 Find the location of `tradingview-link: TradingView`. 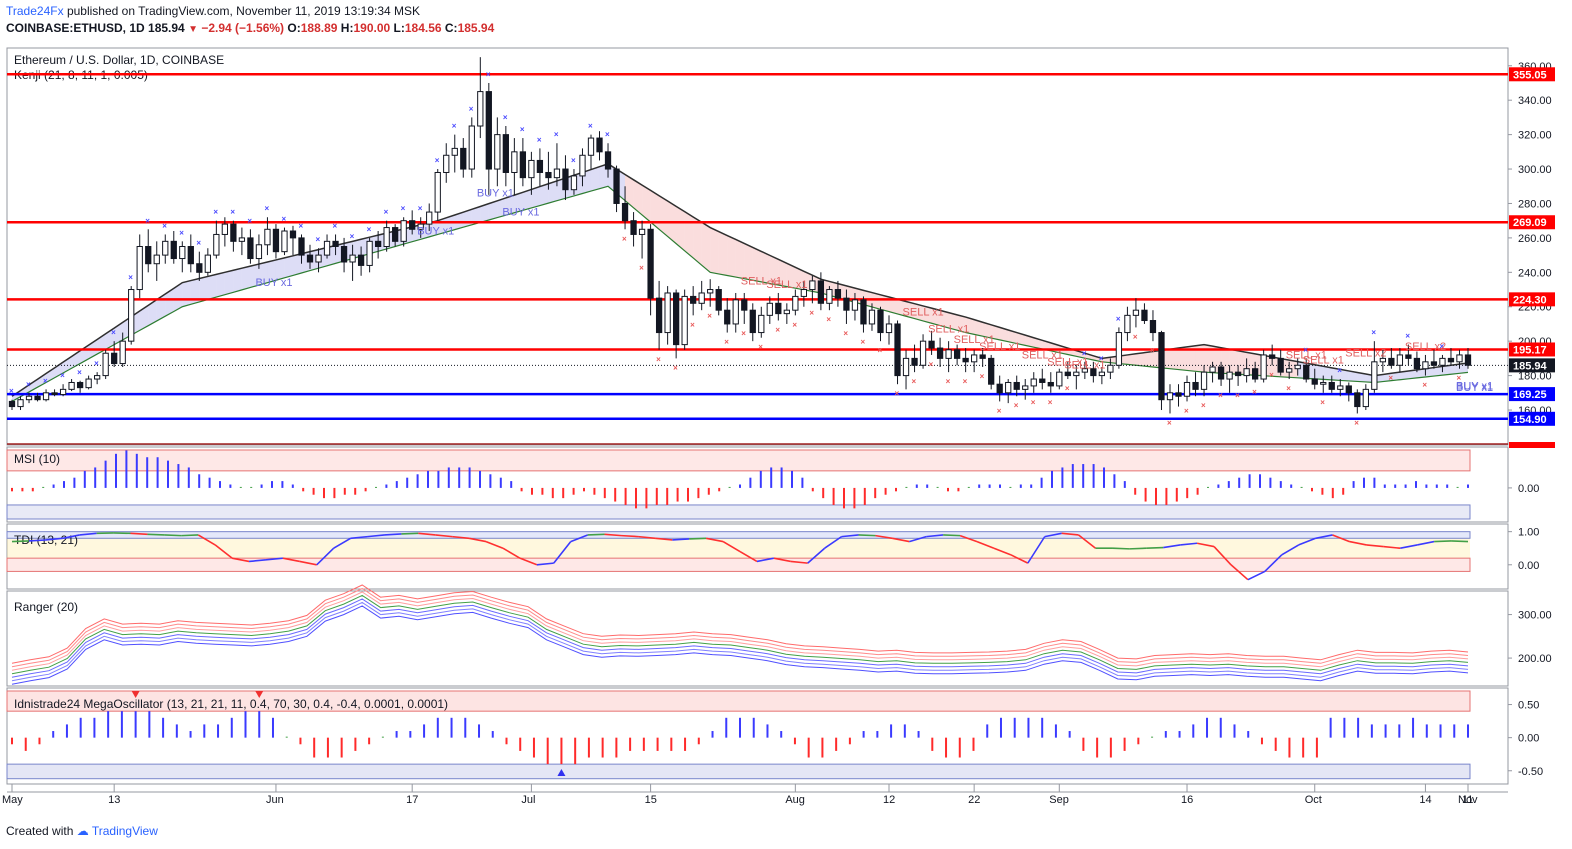

tradingview-link: TradingView is located at coordinates (124, 831).